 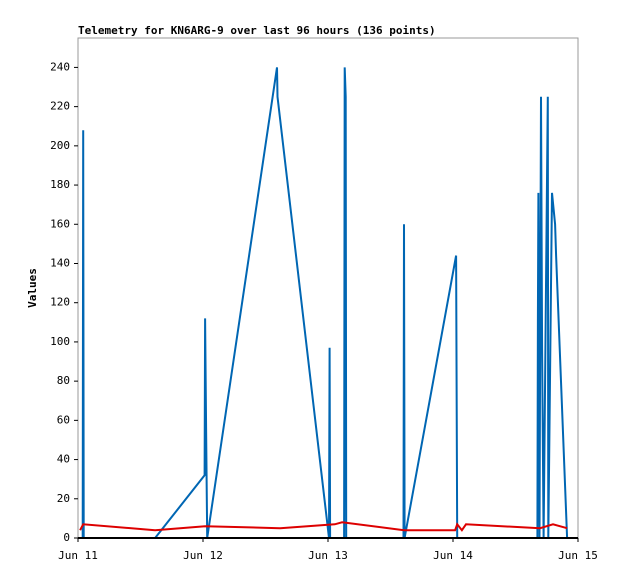 What do you see at coordinates (60, 223) in the screenshot?
I see `y-tick-label: 160` at bounding box center [60, 223].